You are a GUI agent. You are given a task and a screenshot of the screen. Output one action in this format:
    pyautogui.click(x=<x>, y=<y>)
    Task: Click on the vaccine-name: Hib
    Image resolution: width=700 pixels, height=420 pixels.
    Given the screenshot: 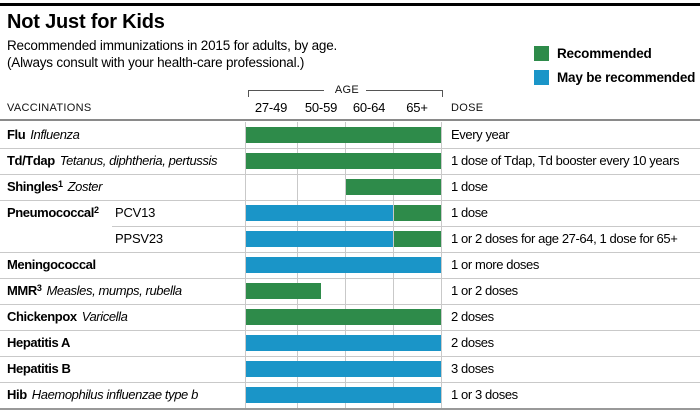 What is the action you would take?
    pyautogui.click(x=17, y=394)
    